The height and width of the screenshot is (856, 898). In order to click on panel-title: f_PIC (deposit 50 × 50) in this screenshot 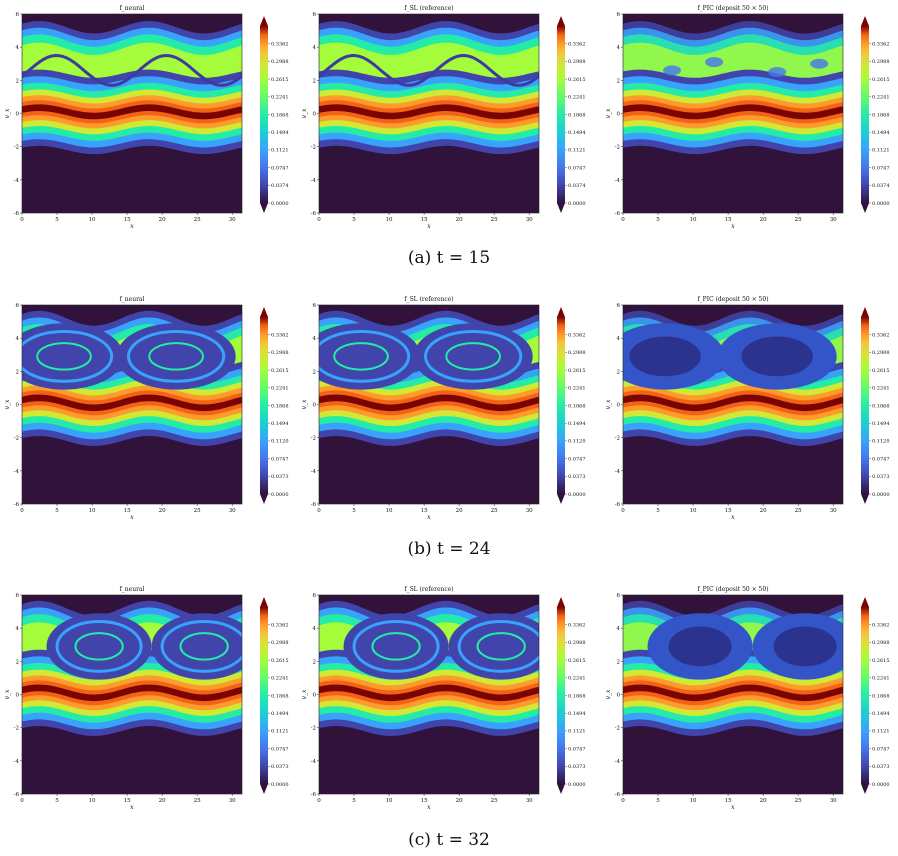, I will do `click(732, 589)`.